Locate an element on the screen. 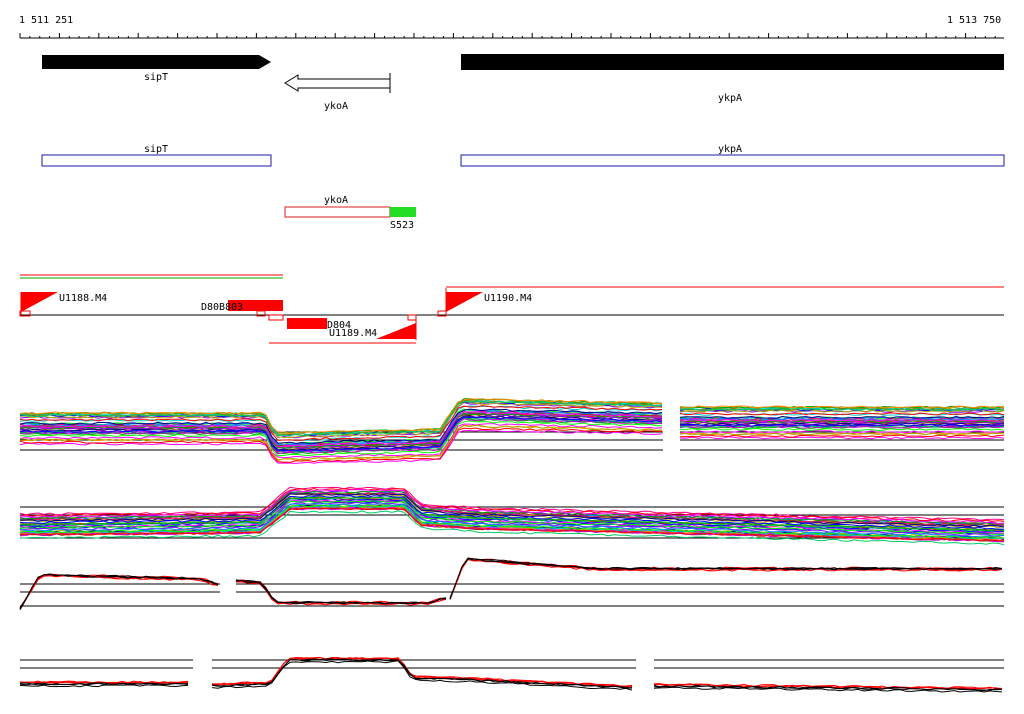 This screenshot has width=1024, height=714. transcript-D804: D804 is located at coordinates (309, 322).